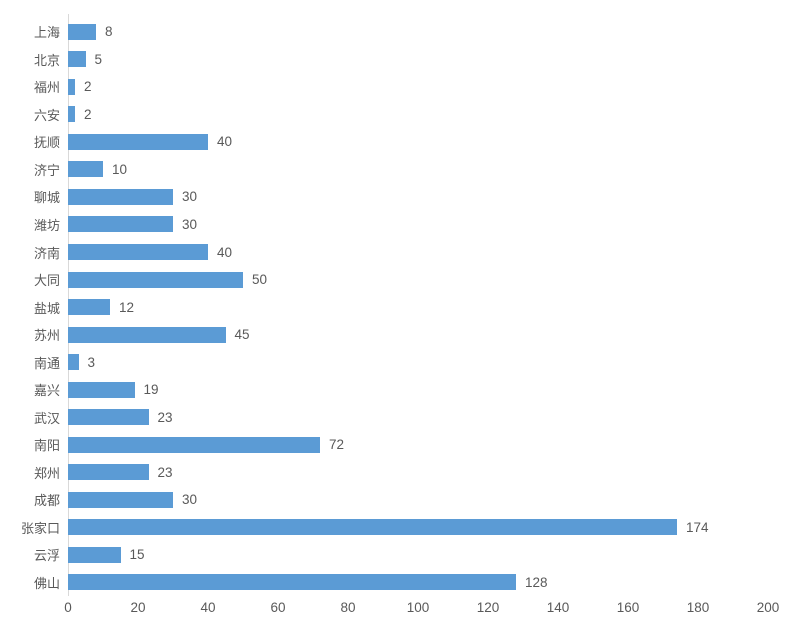 The height and width of the screenshot is (631, 800). I want to click on chart-row: 大同 50, so click(400, 280).